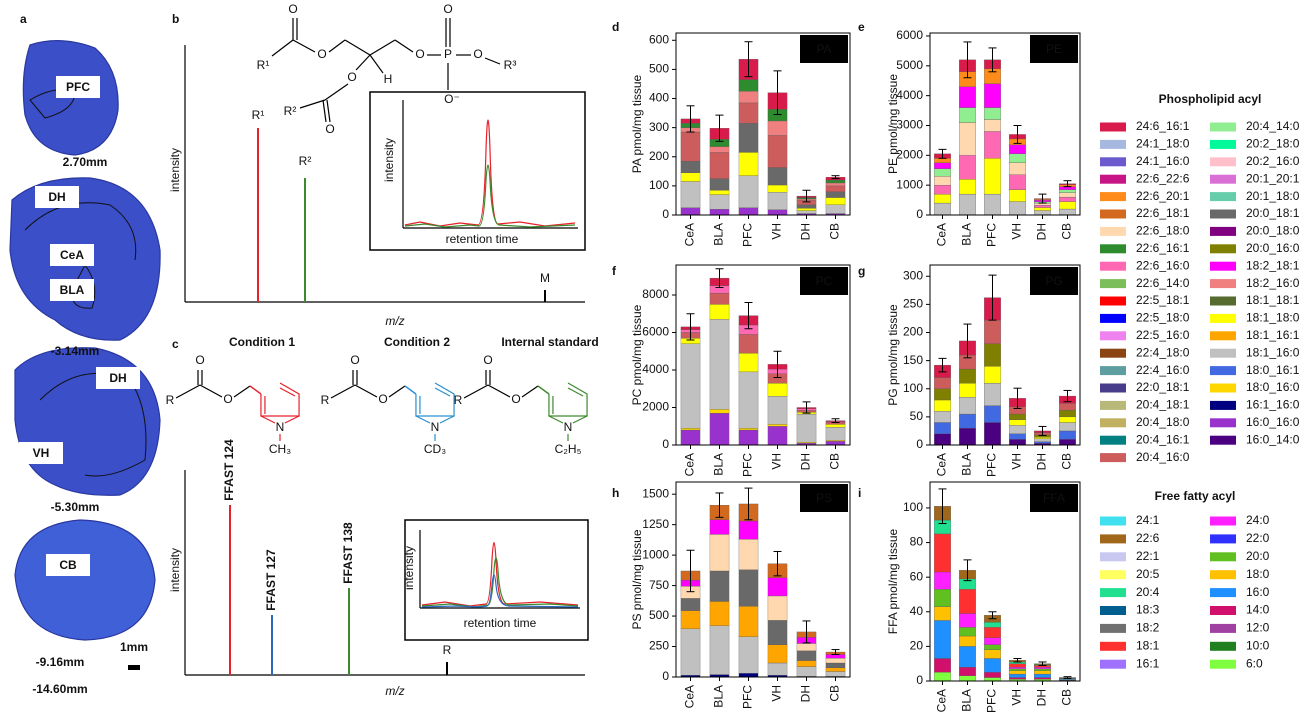 The height and width of the screenshot is (721, 1308). I want to click on atom-label: R², so click(290, 111).